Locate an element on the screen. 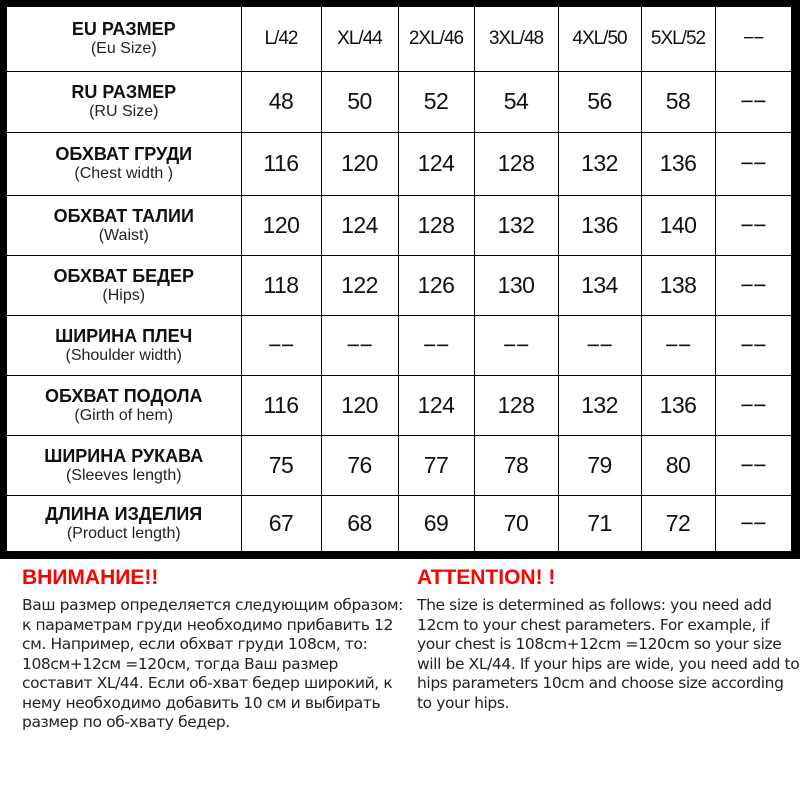  row-label: ОБХВАТ БЕДЕР (Hips) is located at coordinates (124, 285).